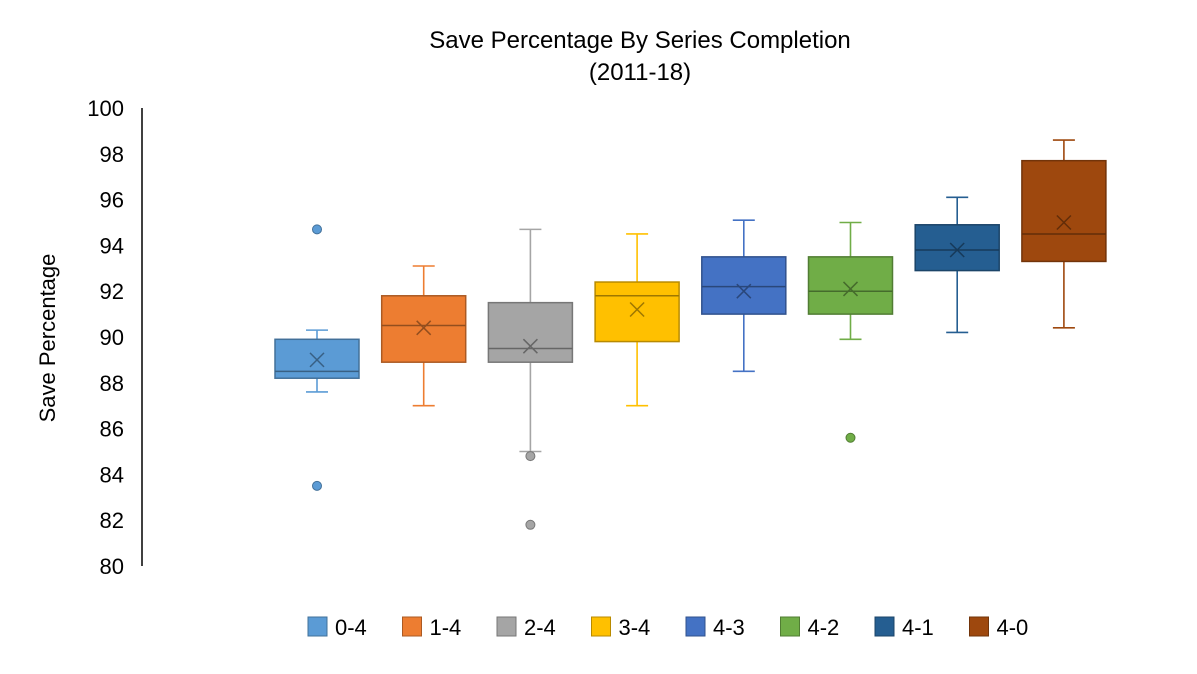 Image resolution: width=1197 pixels, height=674 pixels. Describe the element at coordinates (729, 627) in the screenshot. I see `legend-label: 4-3` at that location.